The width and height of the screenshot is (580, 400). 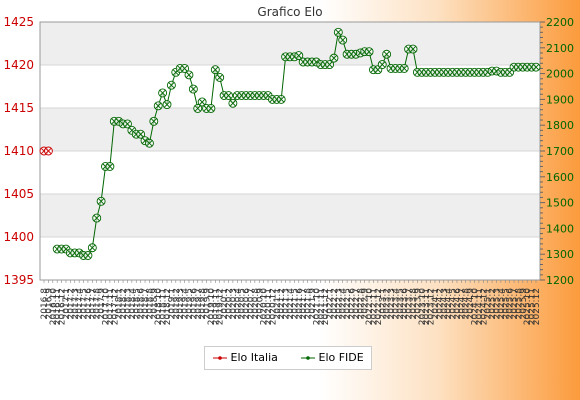 I want to click on legend-marker-elo-fide-icon, so click(x=308, y=358).